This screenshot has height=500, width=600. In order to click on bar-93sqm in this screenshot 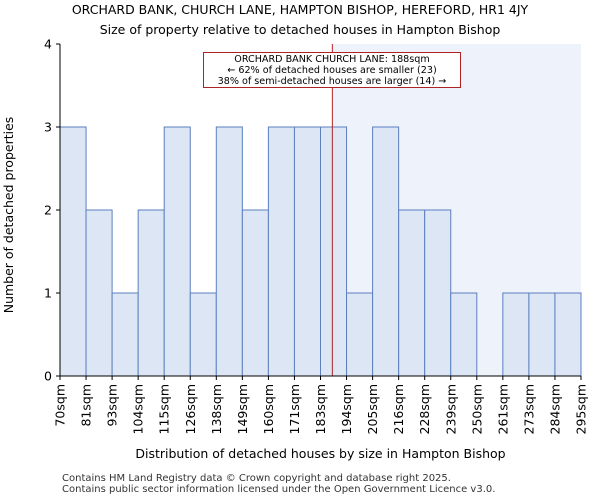, I will do `click(125, 334)`.